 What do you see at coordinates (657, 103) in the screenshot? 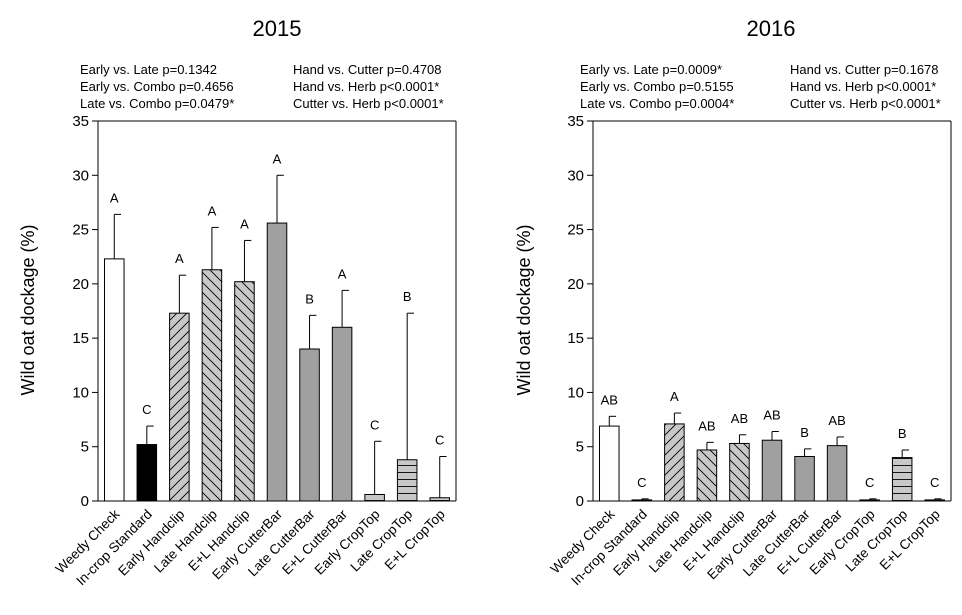
I see `comparison-late-combo: Late vs. Combo p=0.0004*` at bounding box center [657, 103].